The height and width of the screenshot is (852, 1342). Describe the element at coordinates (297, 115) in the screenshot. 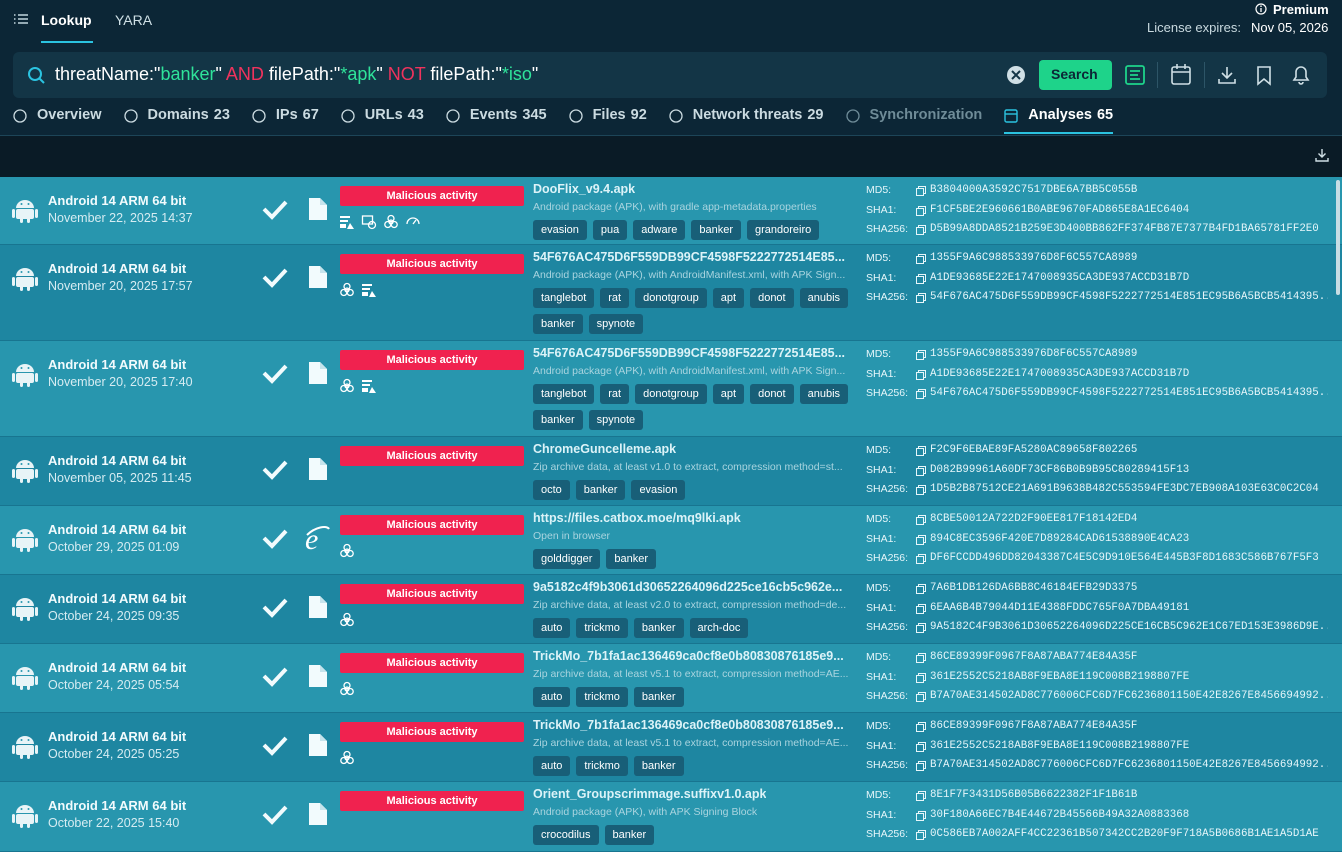

I see `tab: IPs 67` at that location.